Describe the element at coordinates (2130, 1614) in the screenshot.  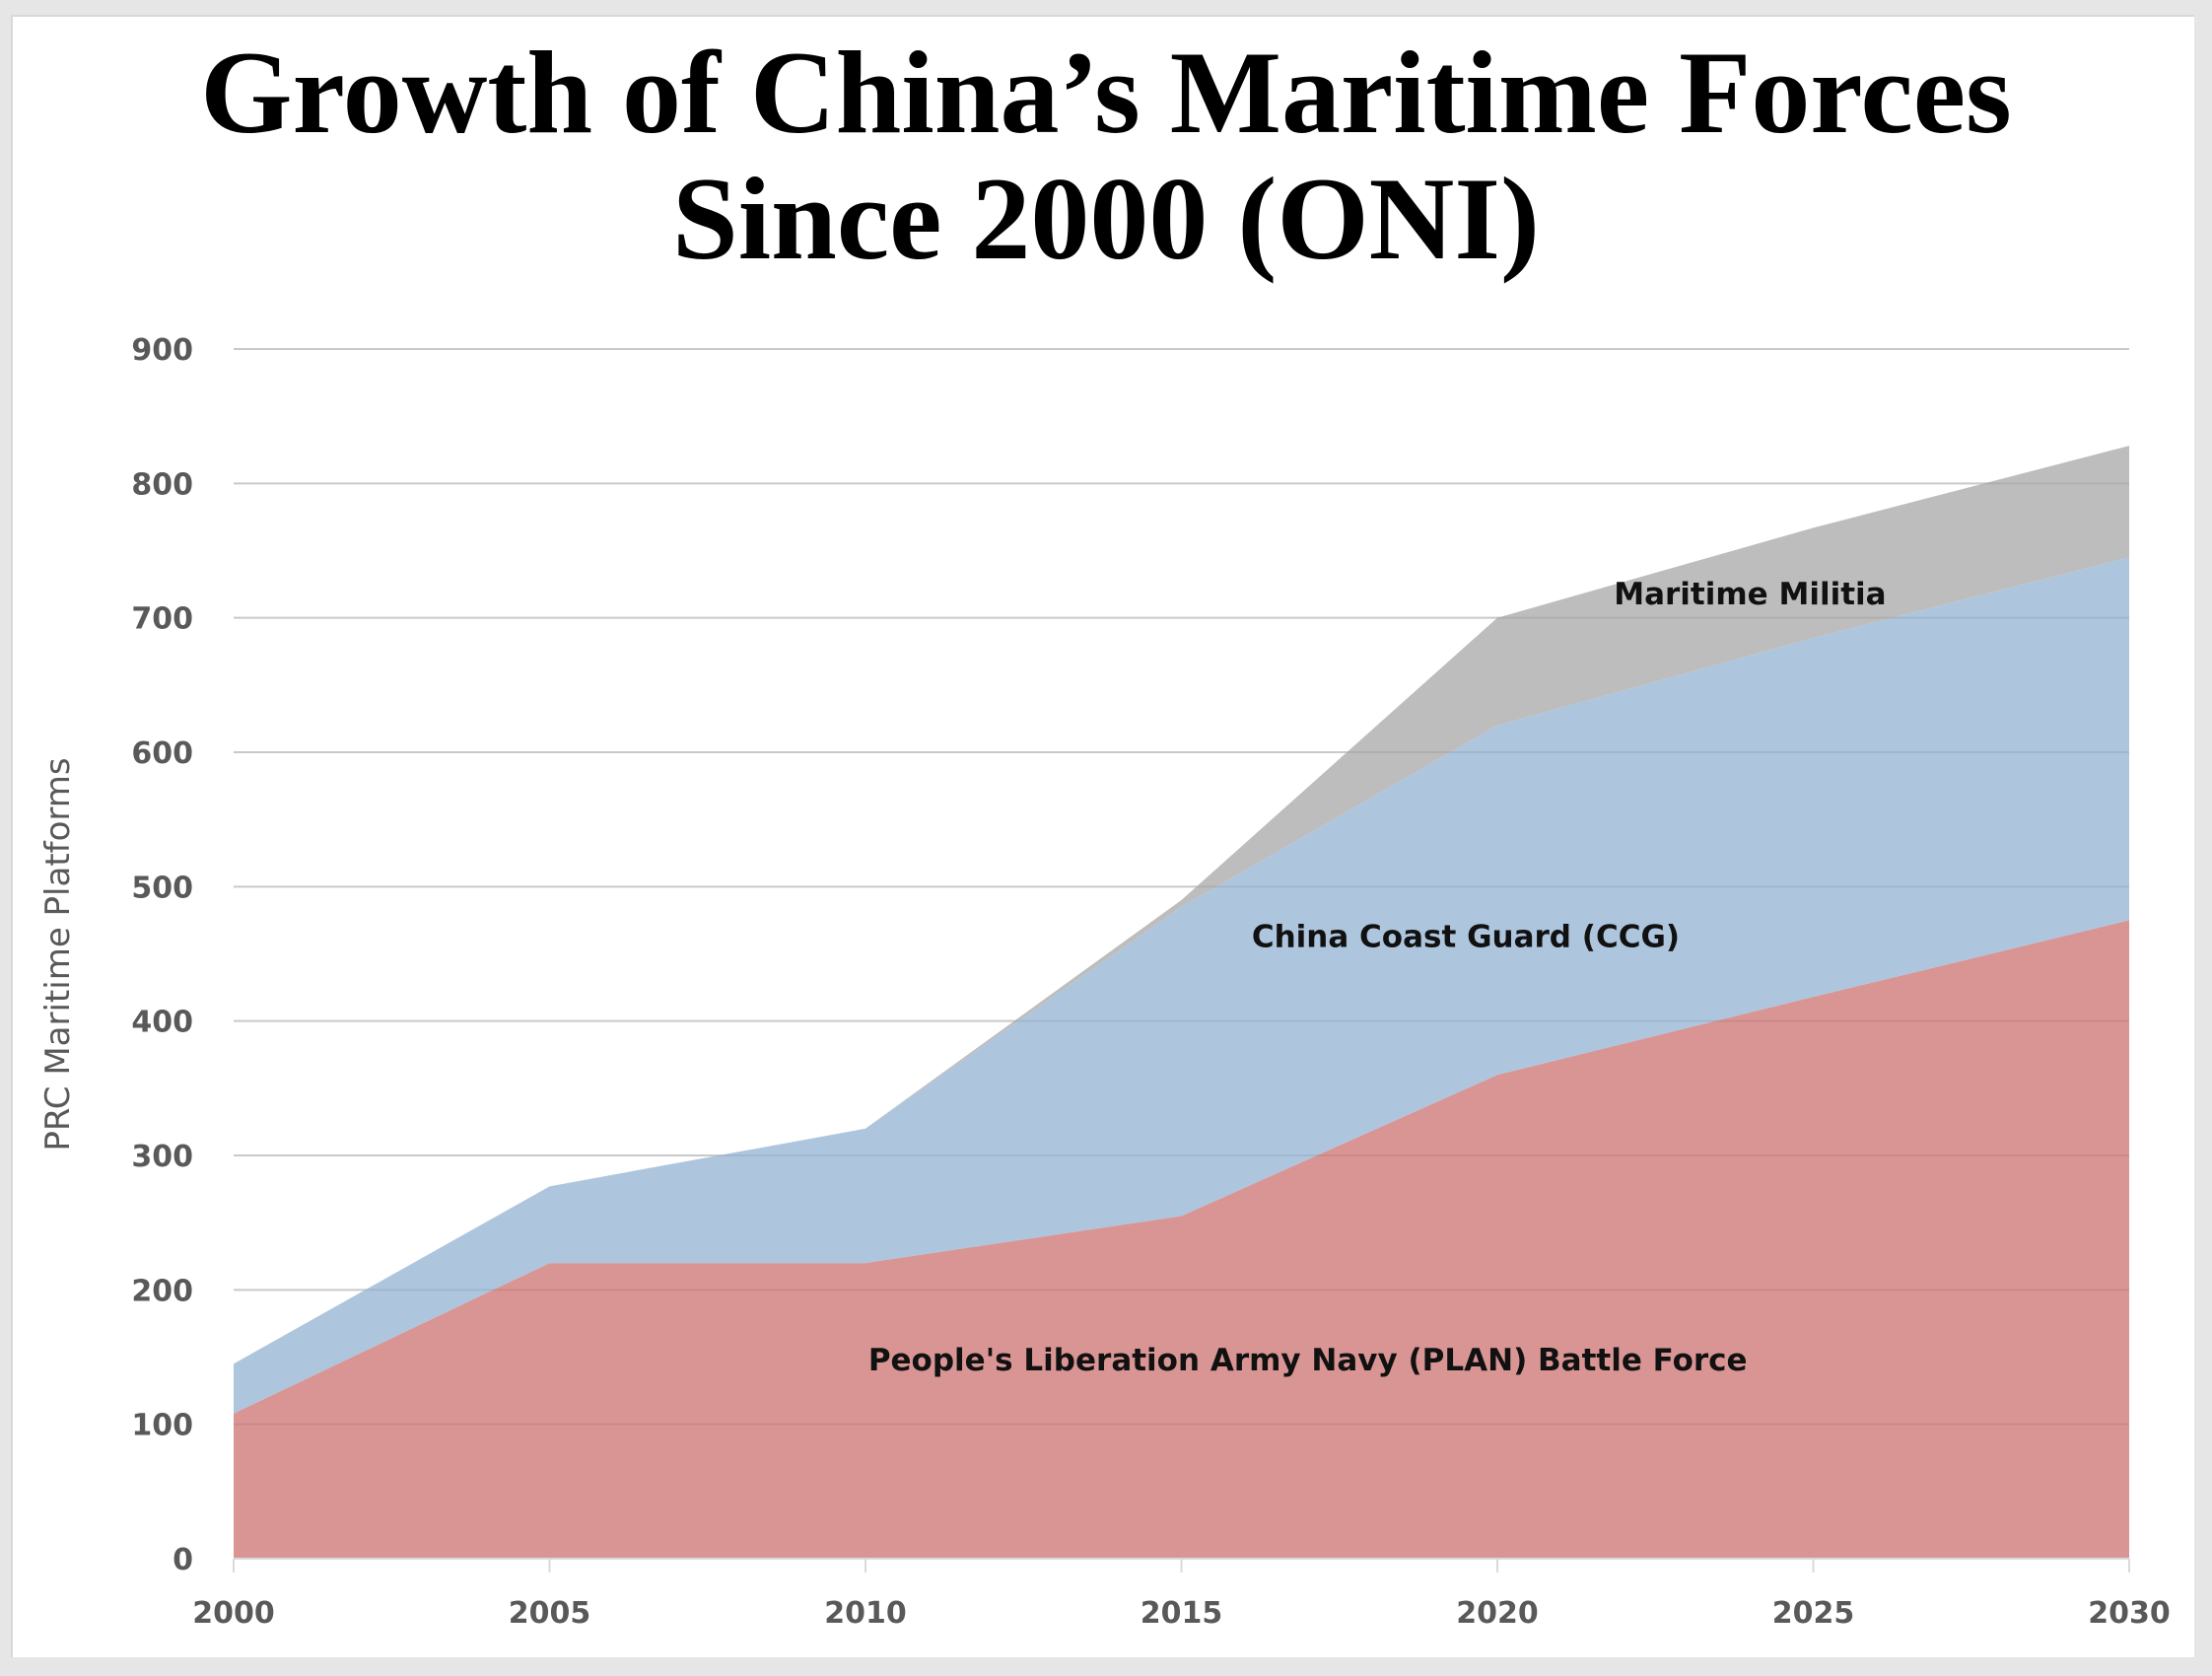
I see `x-tick-label: 2030` at that location.